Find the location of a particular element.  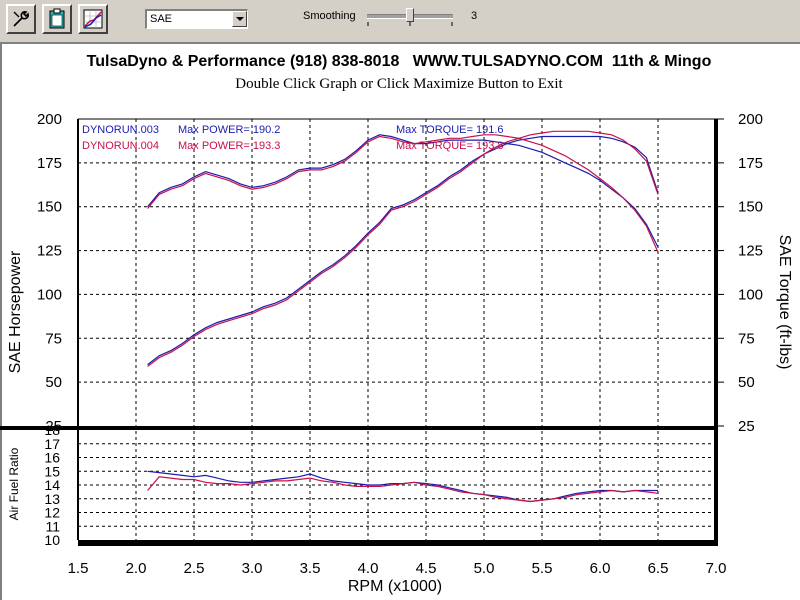

y-tick-label-lower: 10 is located at coordinates (52, 540).